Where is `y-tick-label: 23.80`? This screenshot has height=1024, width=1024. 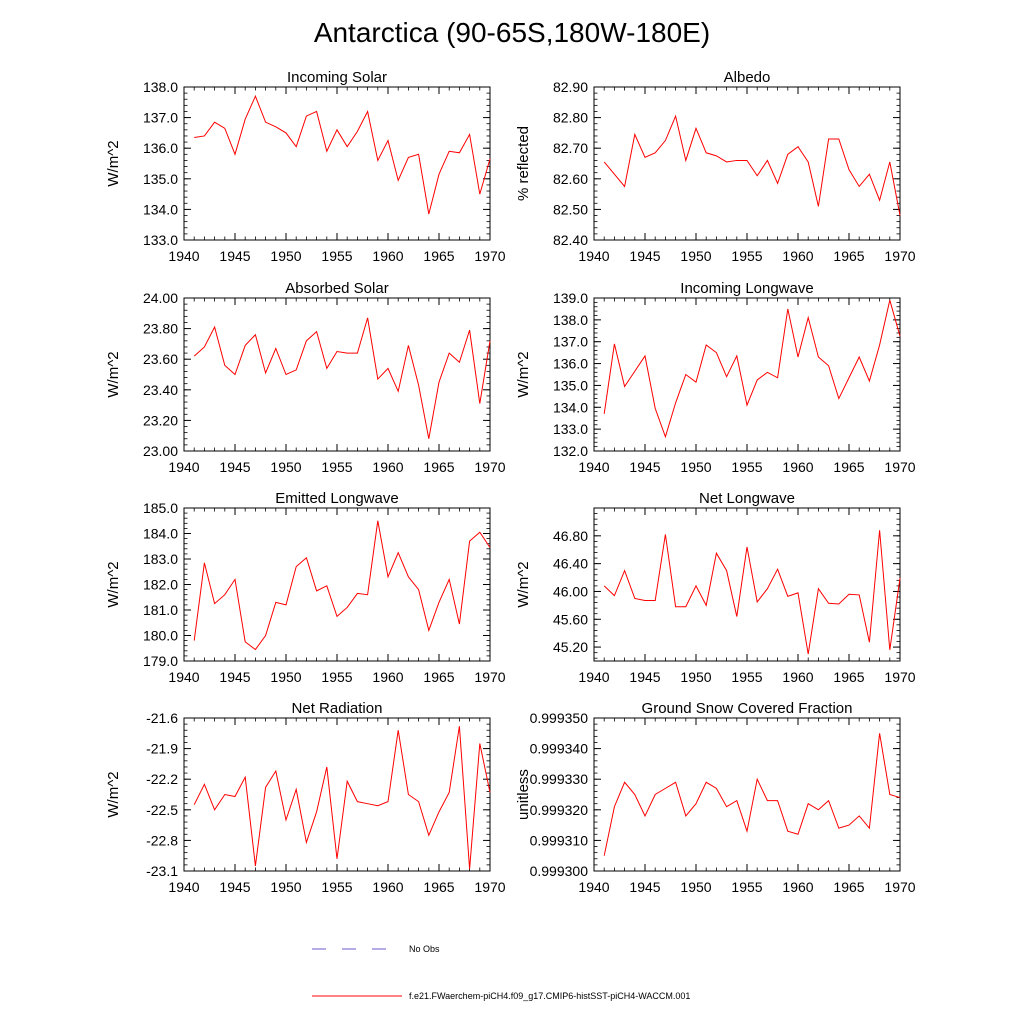
y-tick-label: 23.80 is located at coordinates (160, 329).